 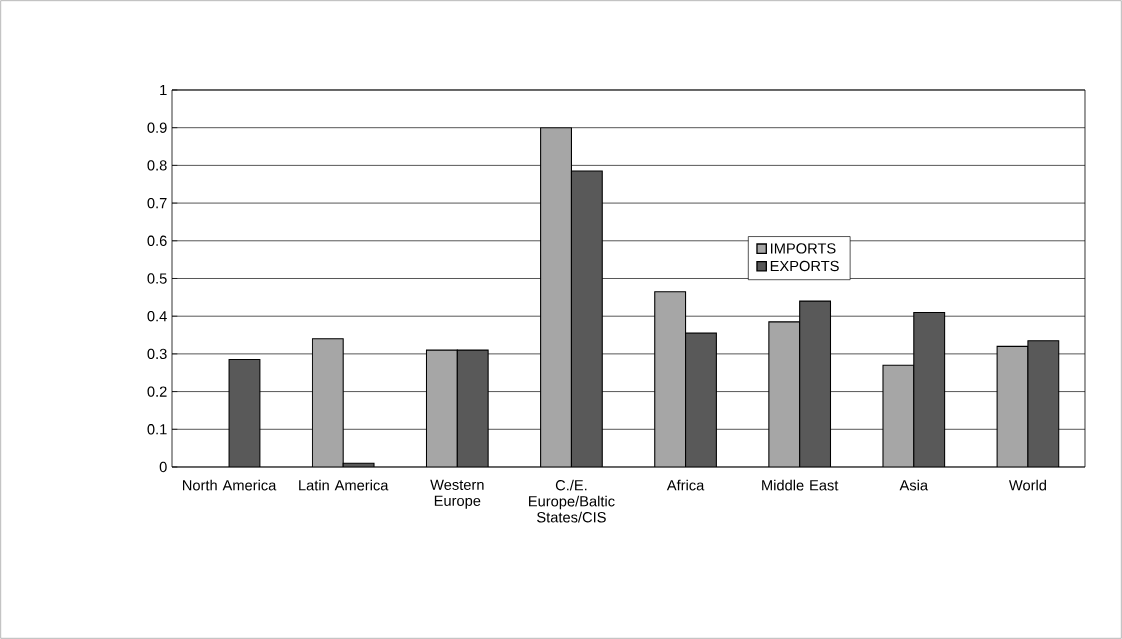 I want to click on y-tick-label: 0.1, so click(x=157, y=429).